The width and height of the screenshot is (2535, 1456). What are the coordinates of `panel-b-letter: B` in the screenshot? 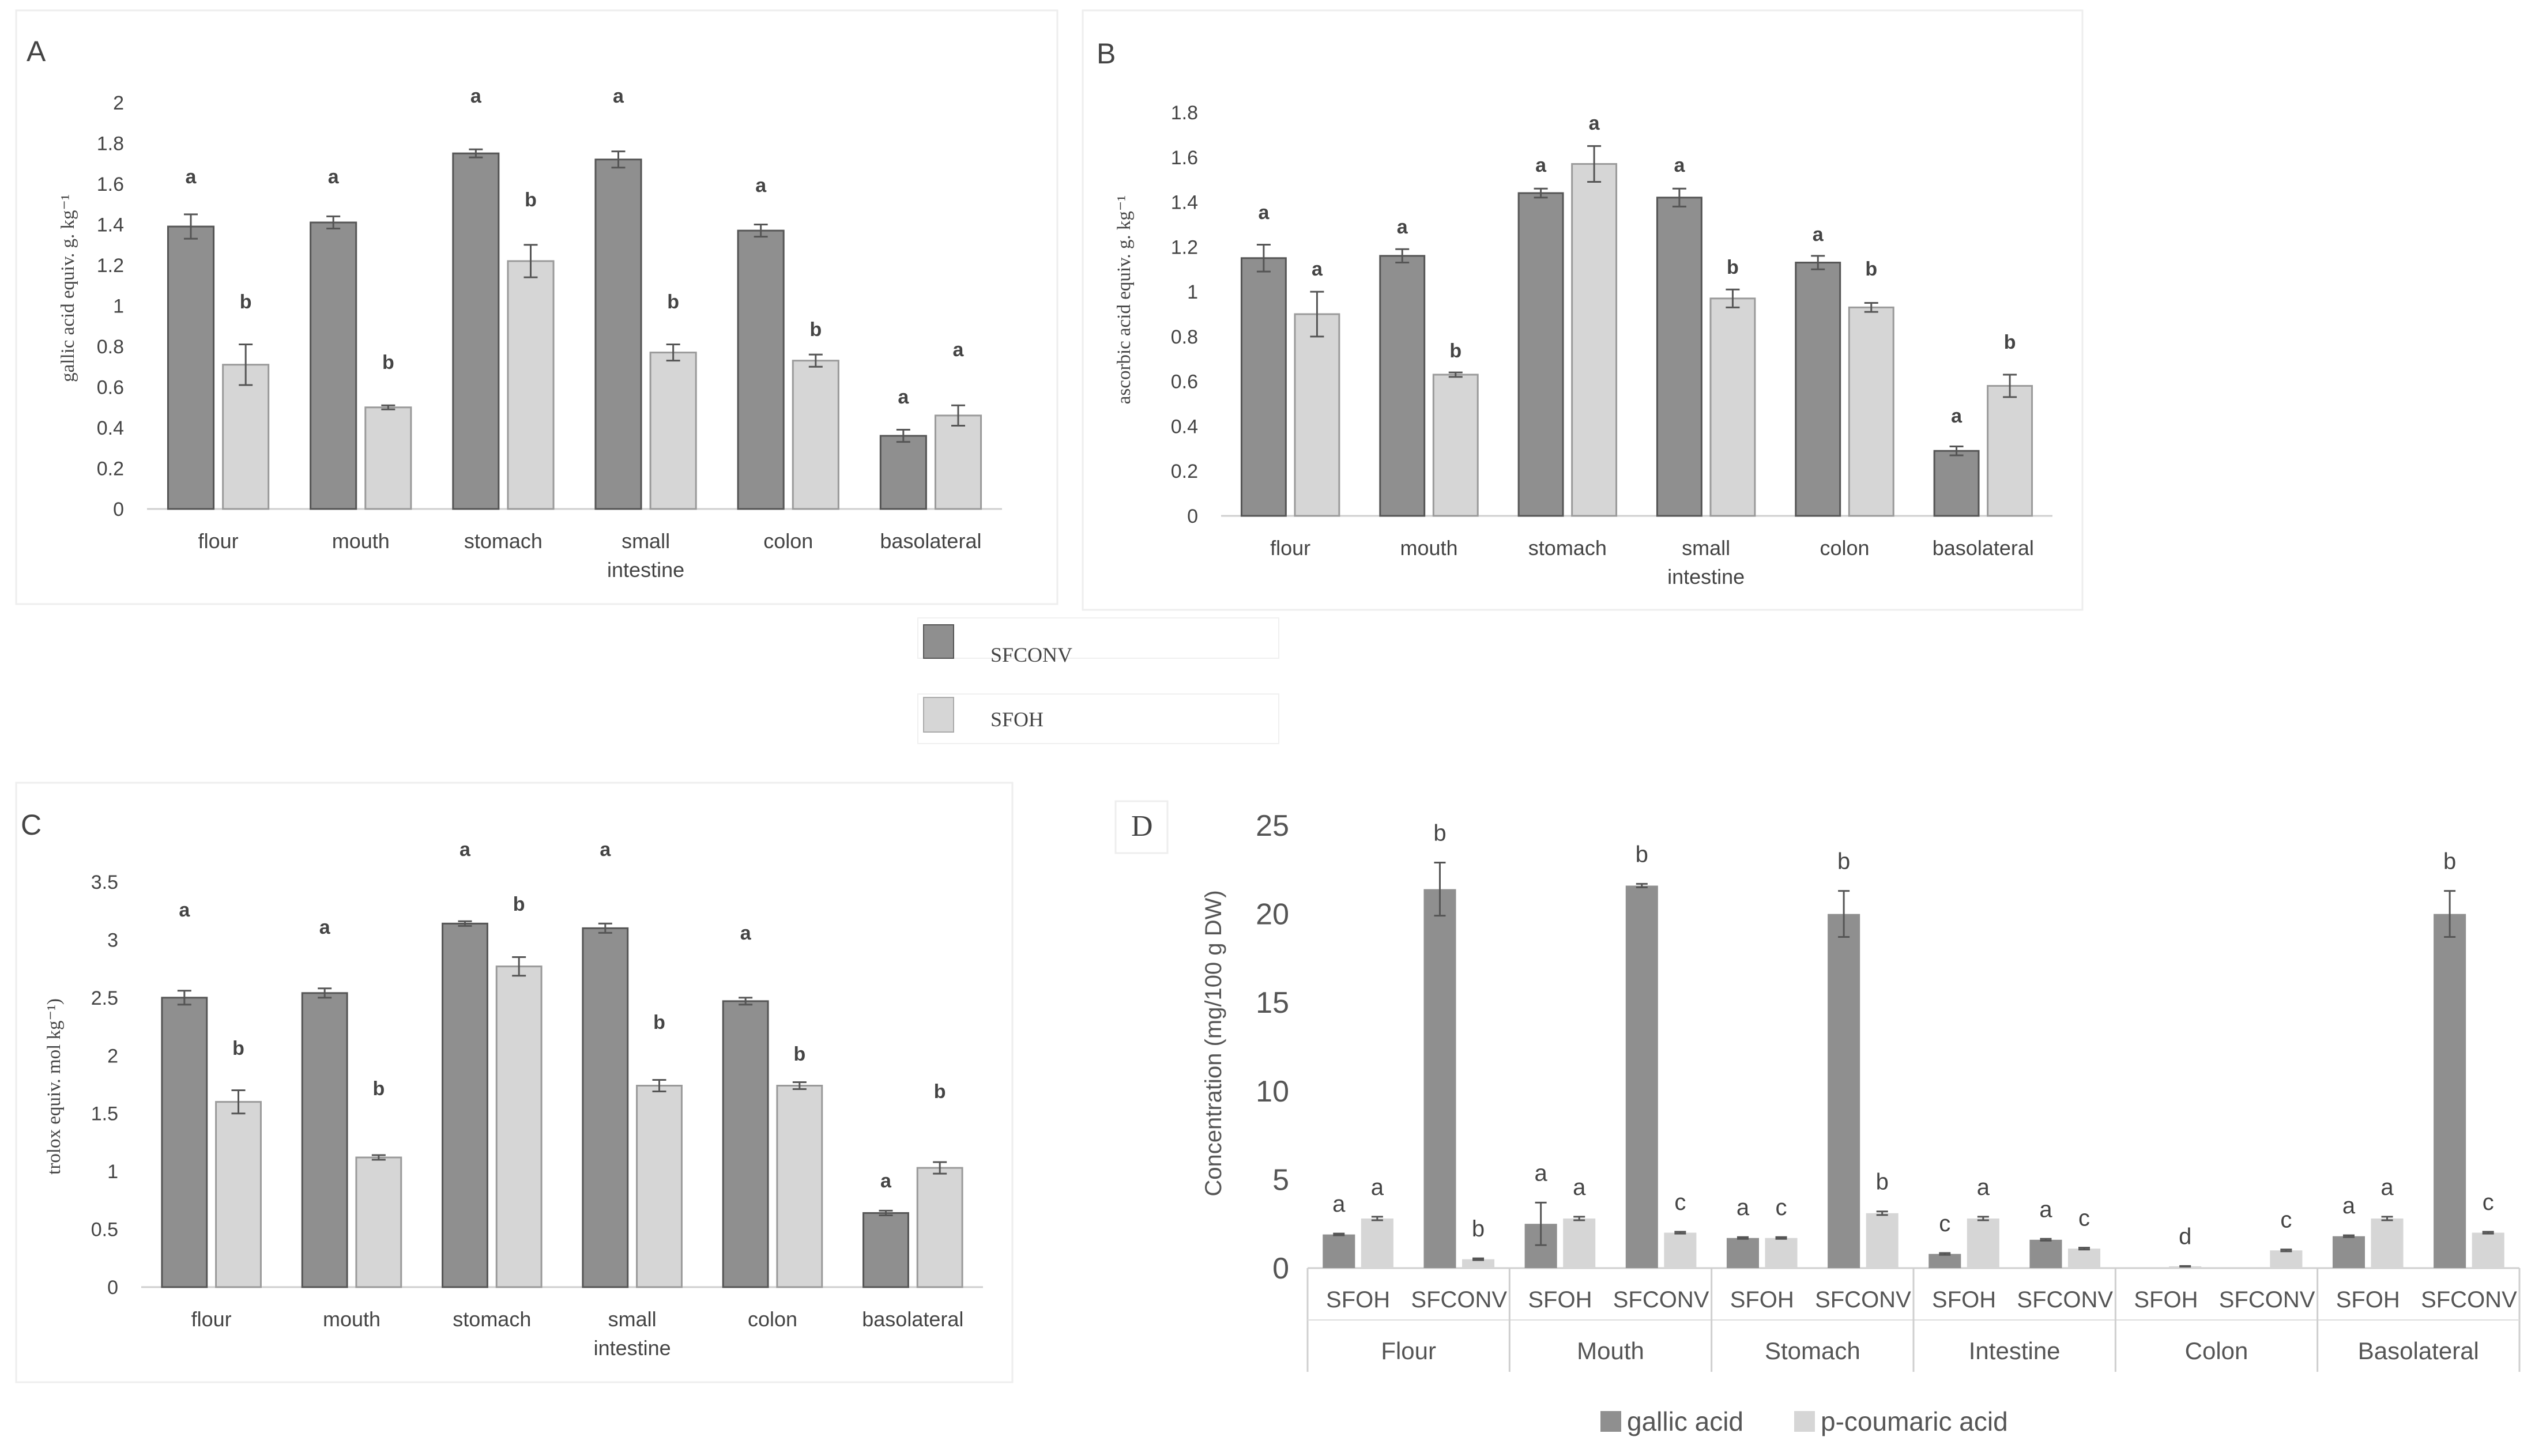 It's located at (1106, 53).